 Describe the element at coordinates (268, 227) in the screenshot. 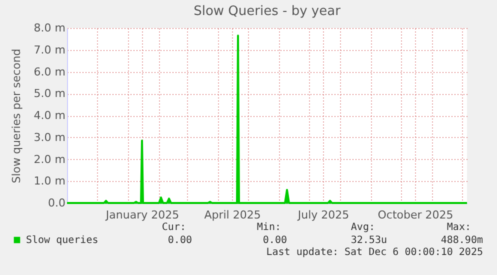

I see `text: Min:` at that location.